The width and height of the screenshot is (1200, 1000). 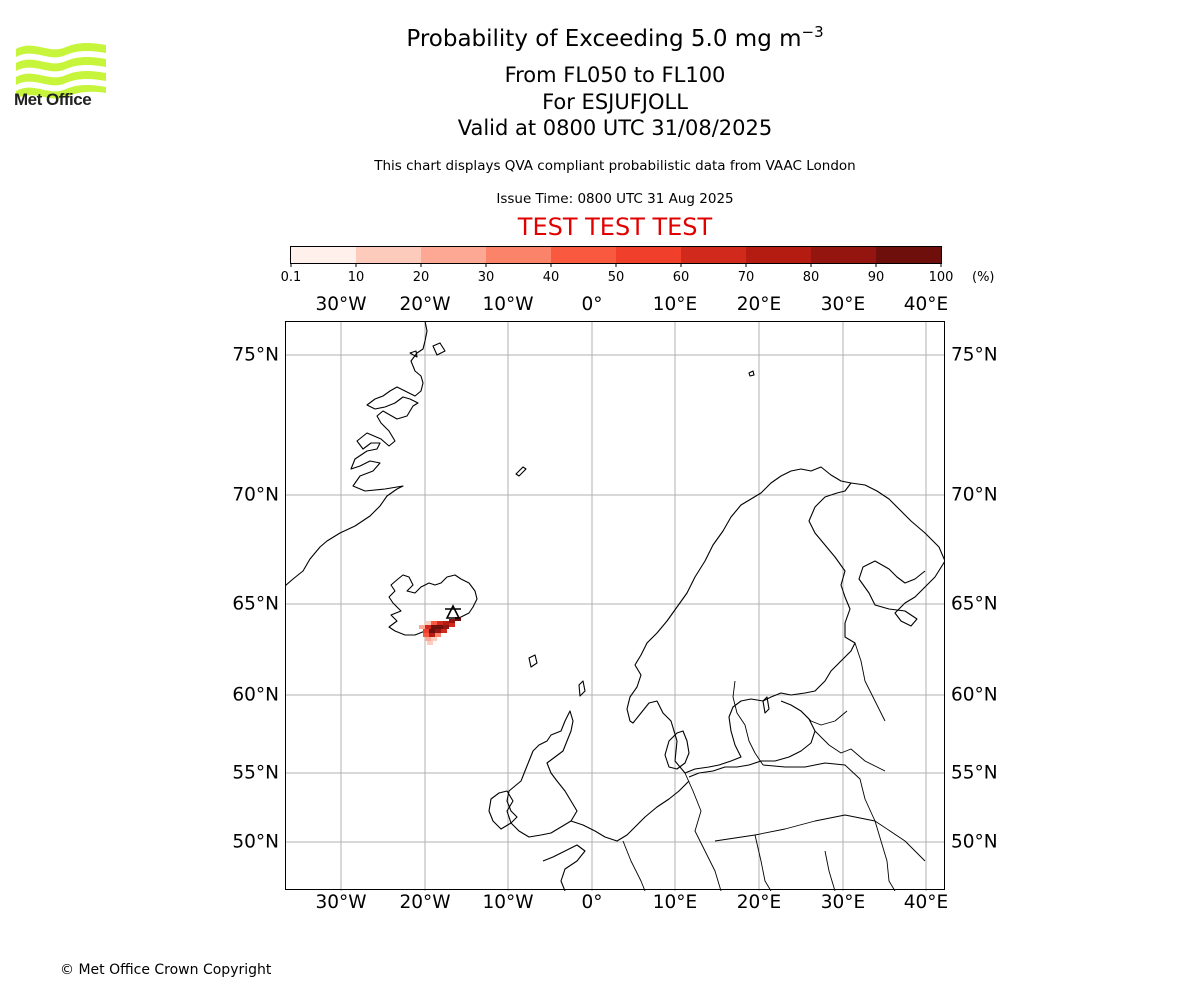 I want to click on volcano-marker, so click(x=453, y=611).